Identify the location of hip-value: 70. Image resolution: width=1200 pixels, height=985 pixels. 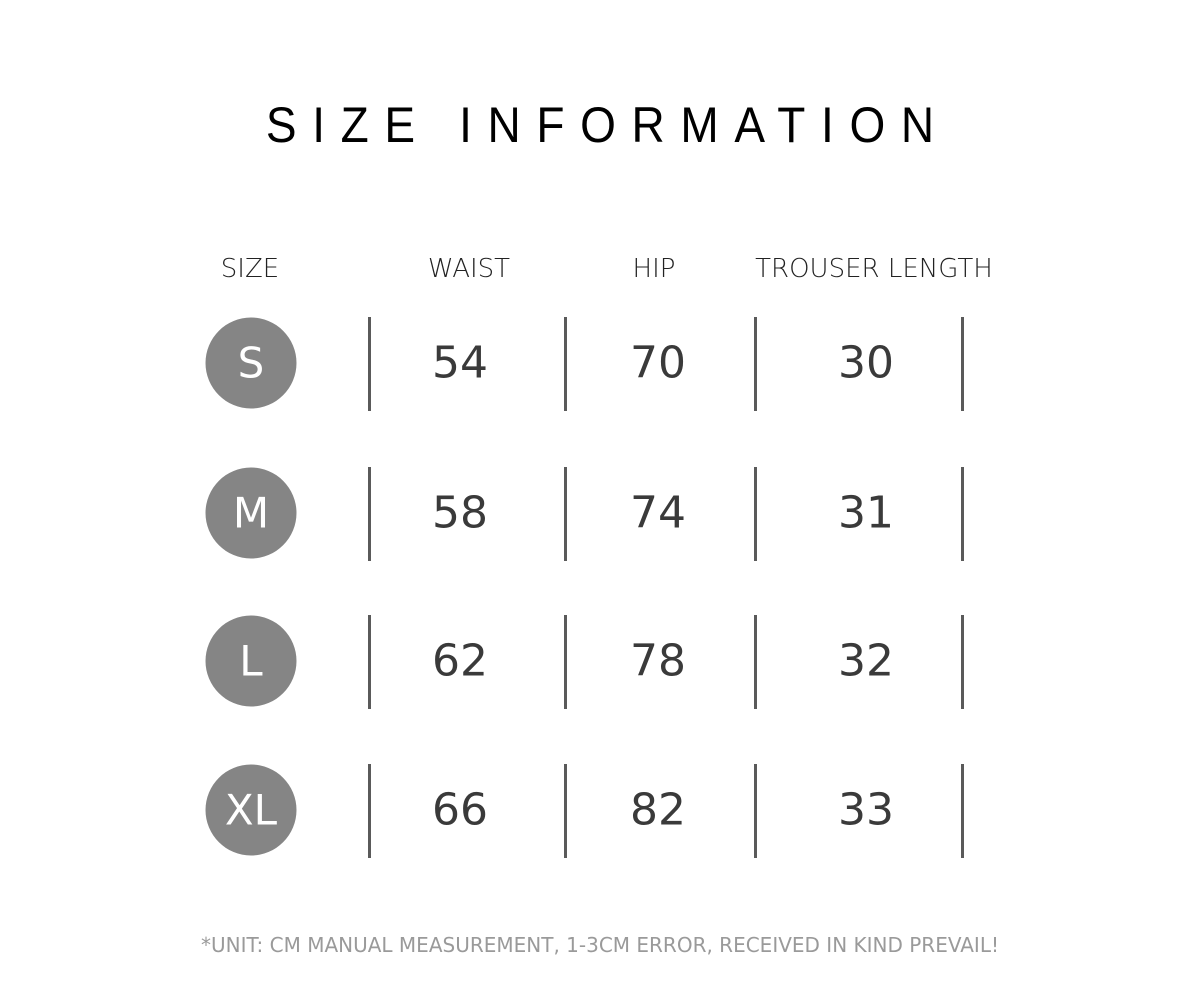
(658, 363).